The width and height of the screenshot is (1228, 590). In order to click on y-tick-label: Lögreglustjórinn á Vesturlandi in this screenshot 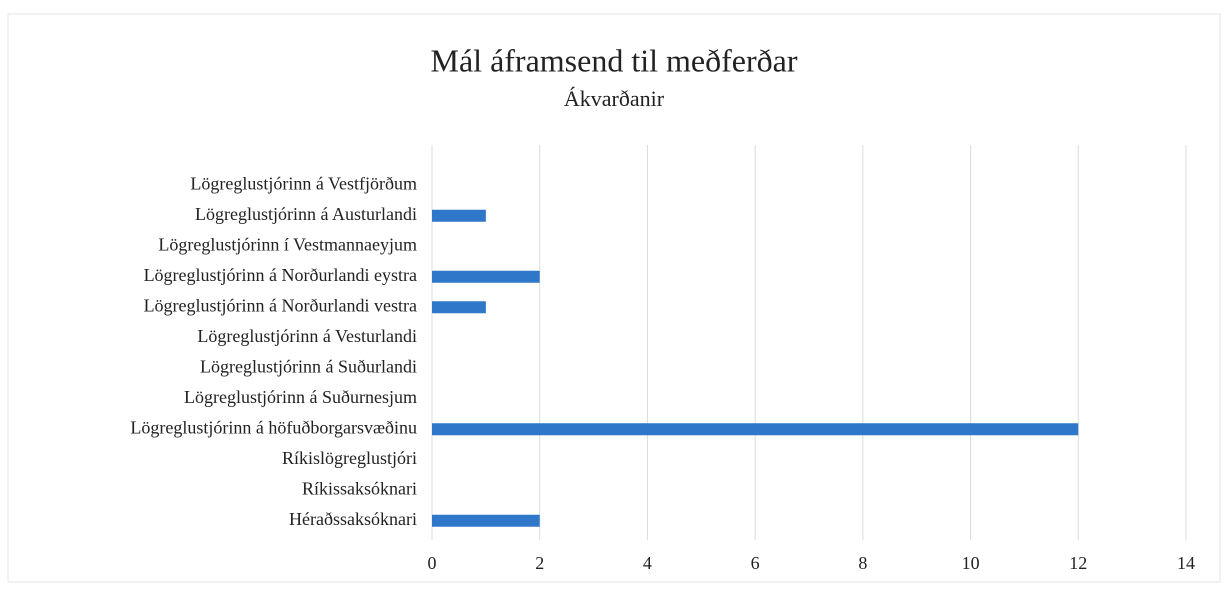, I will do `click(307, 336)`.